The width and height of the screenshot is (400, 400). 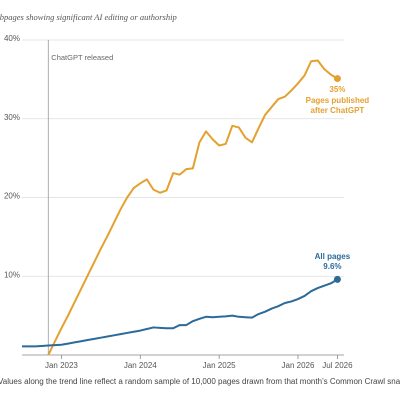 What do you see at coordinates (298, 365) in the screenshot?
I see `x-tick-label: Jan 2026` at bounding box center [298, 365].